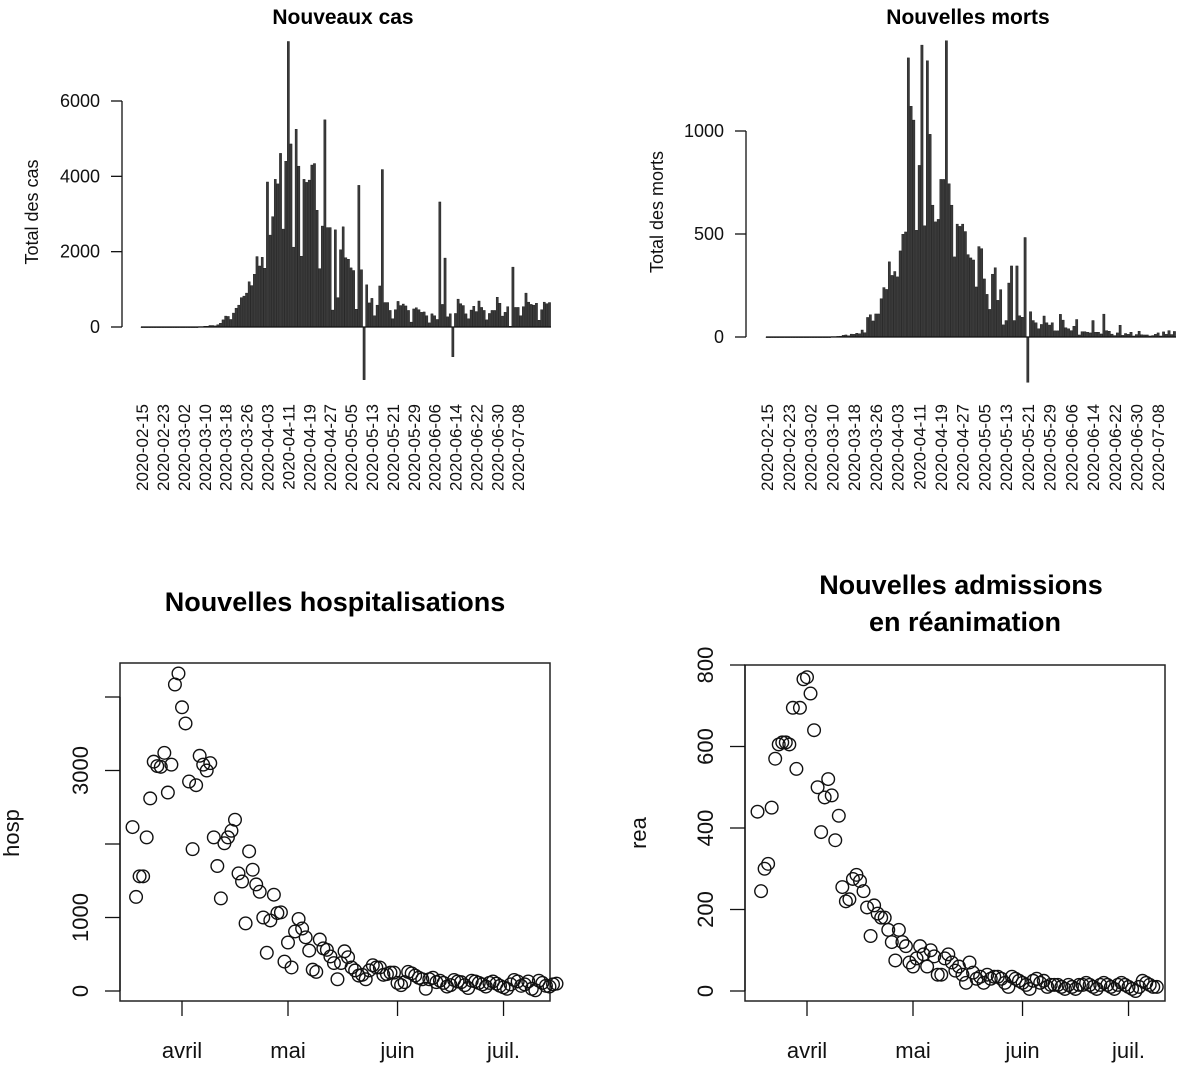  I want to click on rea-x-tick-label: mai, so click(912, 1050).